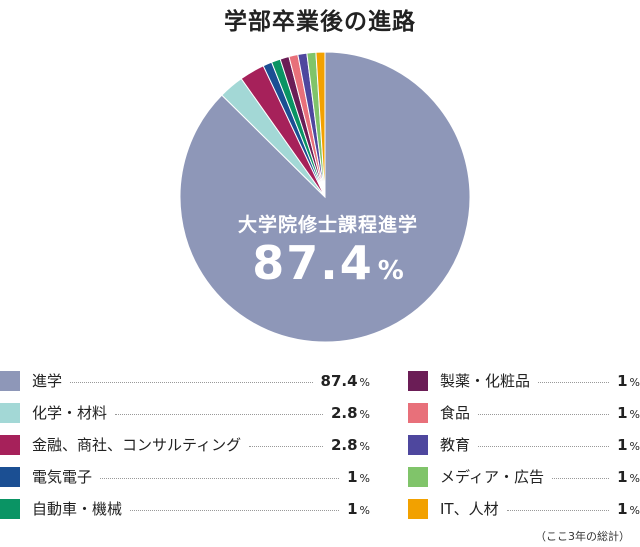 Image resolution: width=640 pixels, height=547 pixels. I want to click on legend-label: 進学, so click(47, 381).